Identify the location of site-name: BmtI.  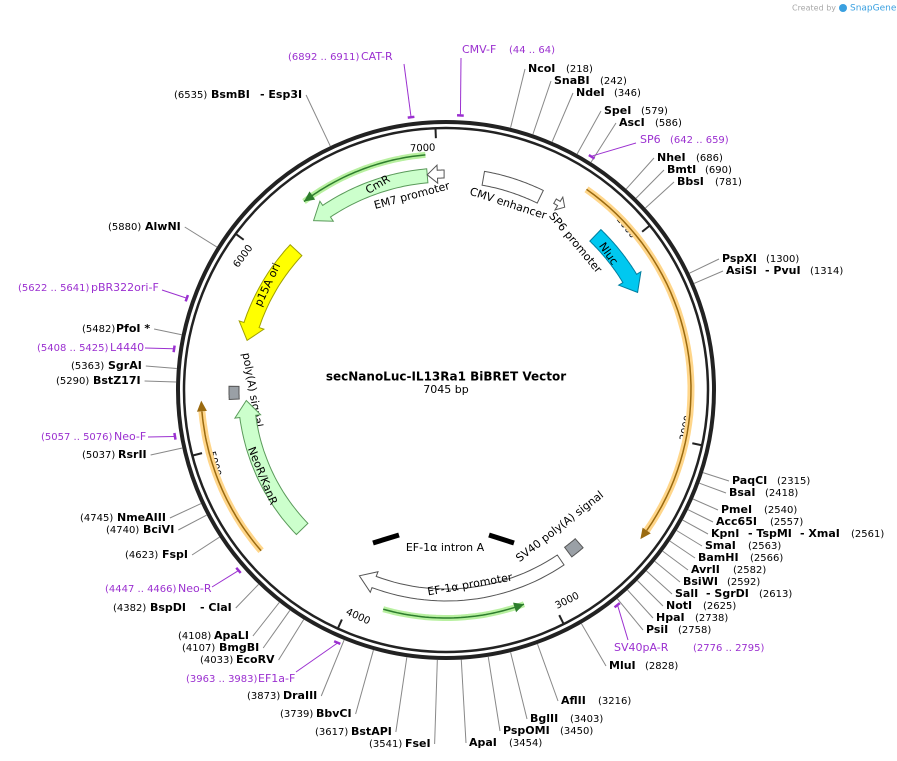
(681, 169).